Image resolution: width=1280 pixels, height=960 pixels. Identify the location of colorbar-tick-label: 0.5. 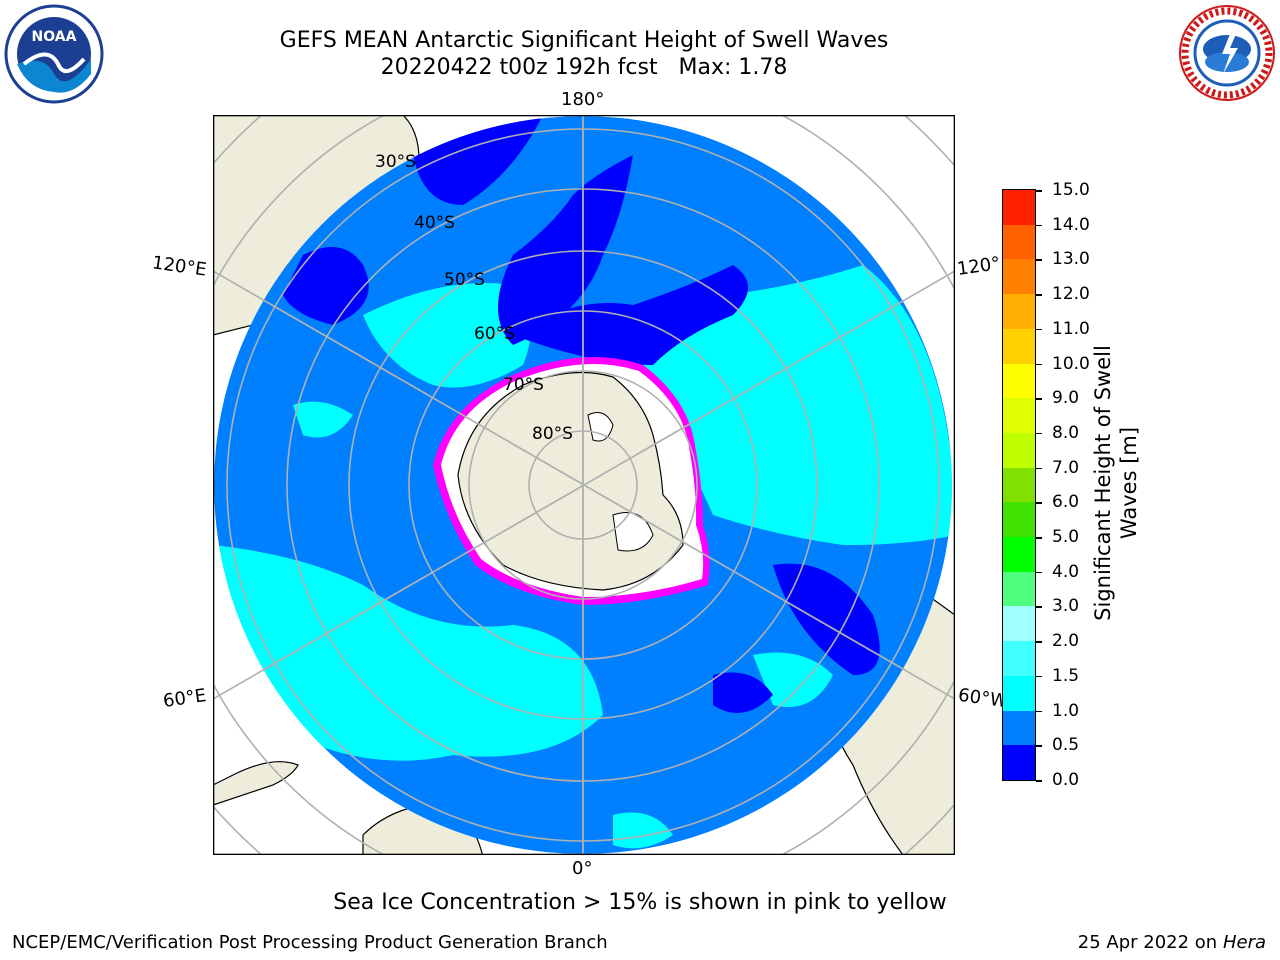
(1066, 745).